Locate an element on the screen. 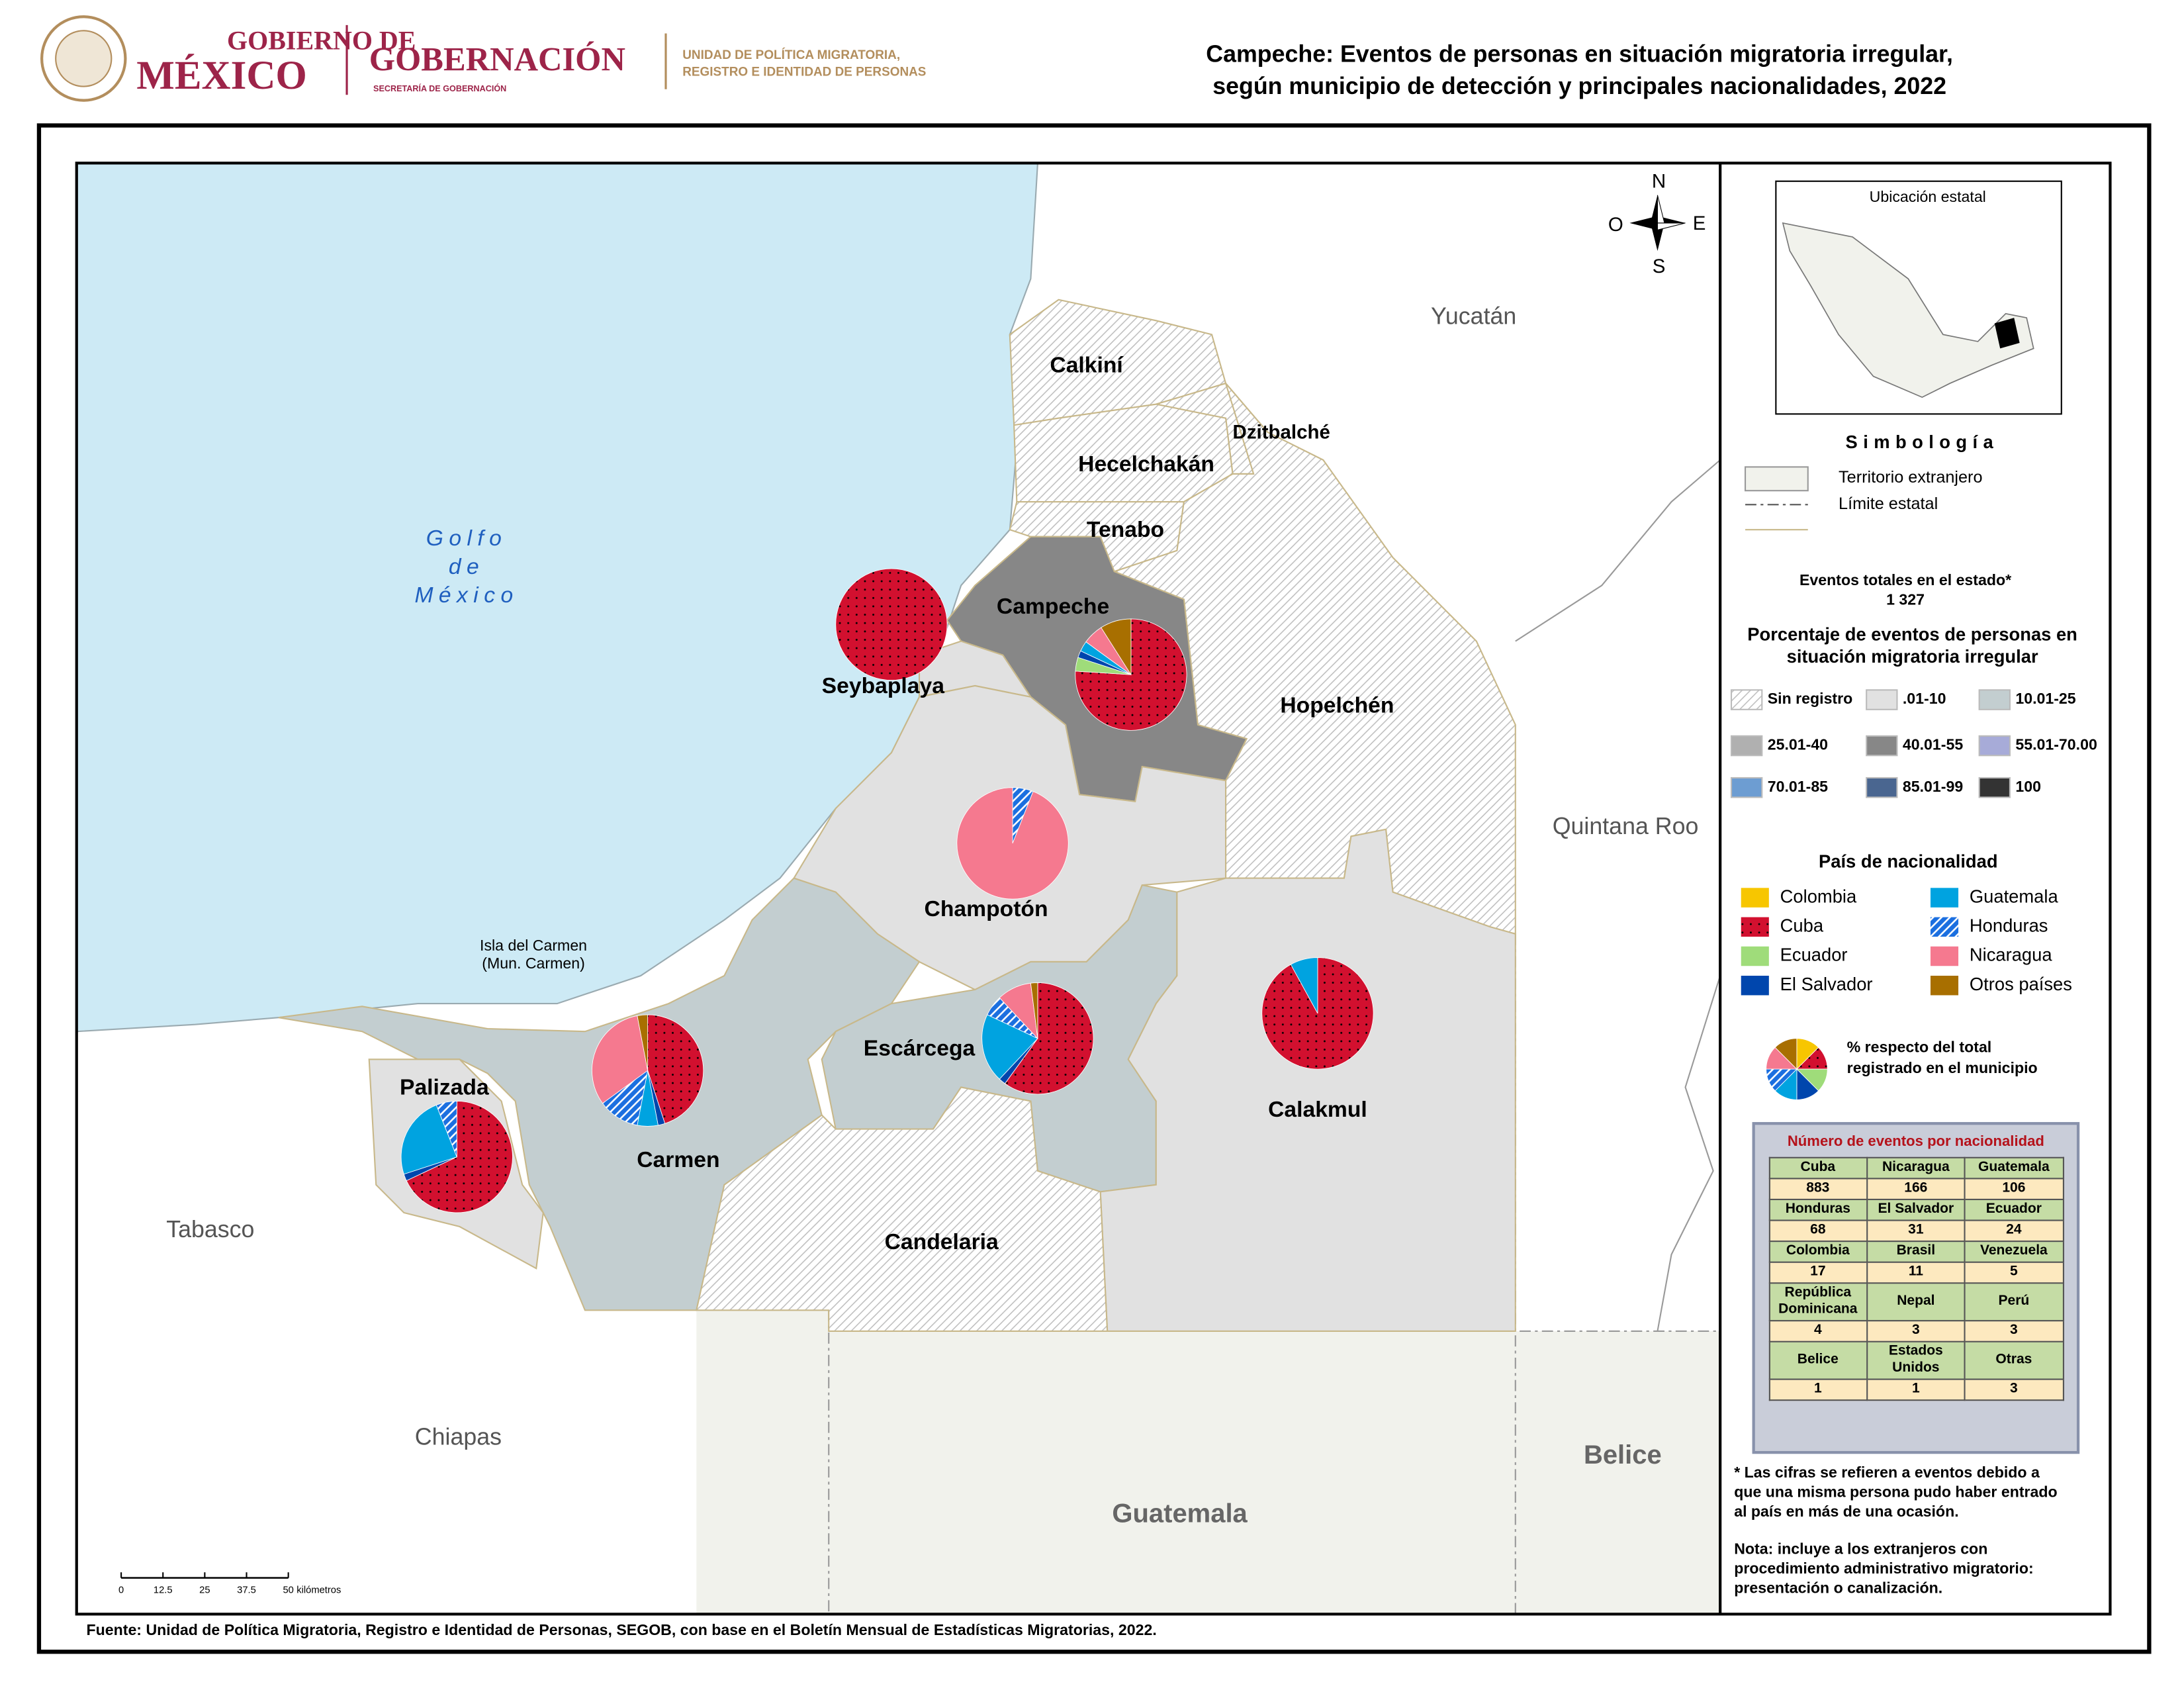 The image size is (2184, 1688). pie-note: registrado en el municipio is located at coordinates (1942, 1067).